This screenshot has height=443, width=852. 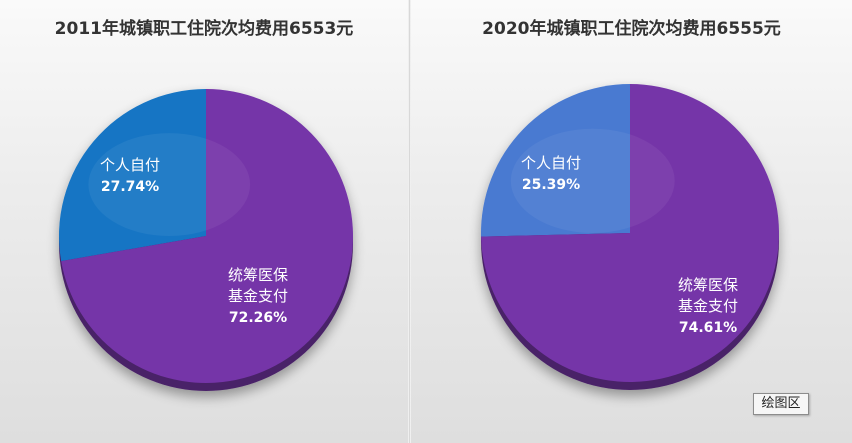 I want to click on chart-title-2011: 2011年城镇职工住院次均费用6553元, so click(x=204, y=29).